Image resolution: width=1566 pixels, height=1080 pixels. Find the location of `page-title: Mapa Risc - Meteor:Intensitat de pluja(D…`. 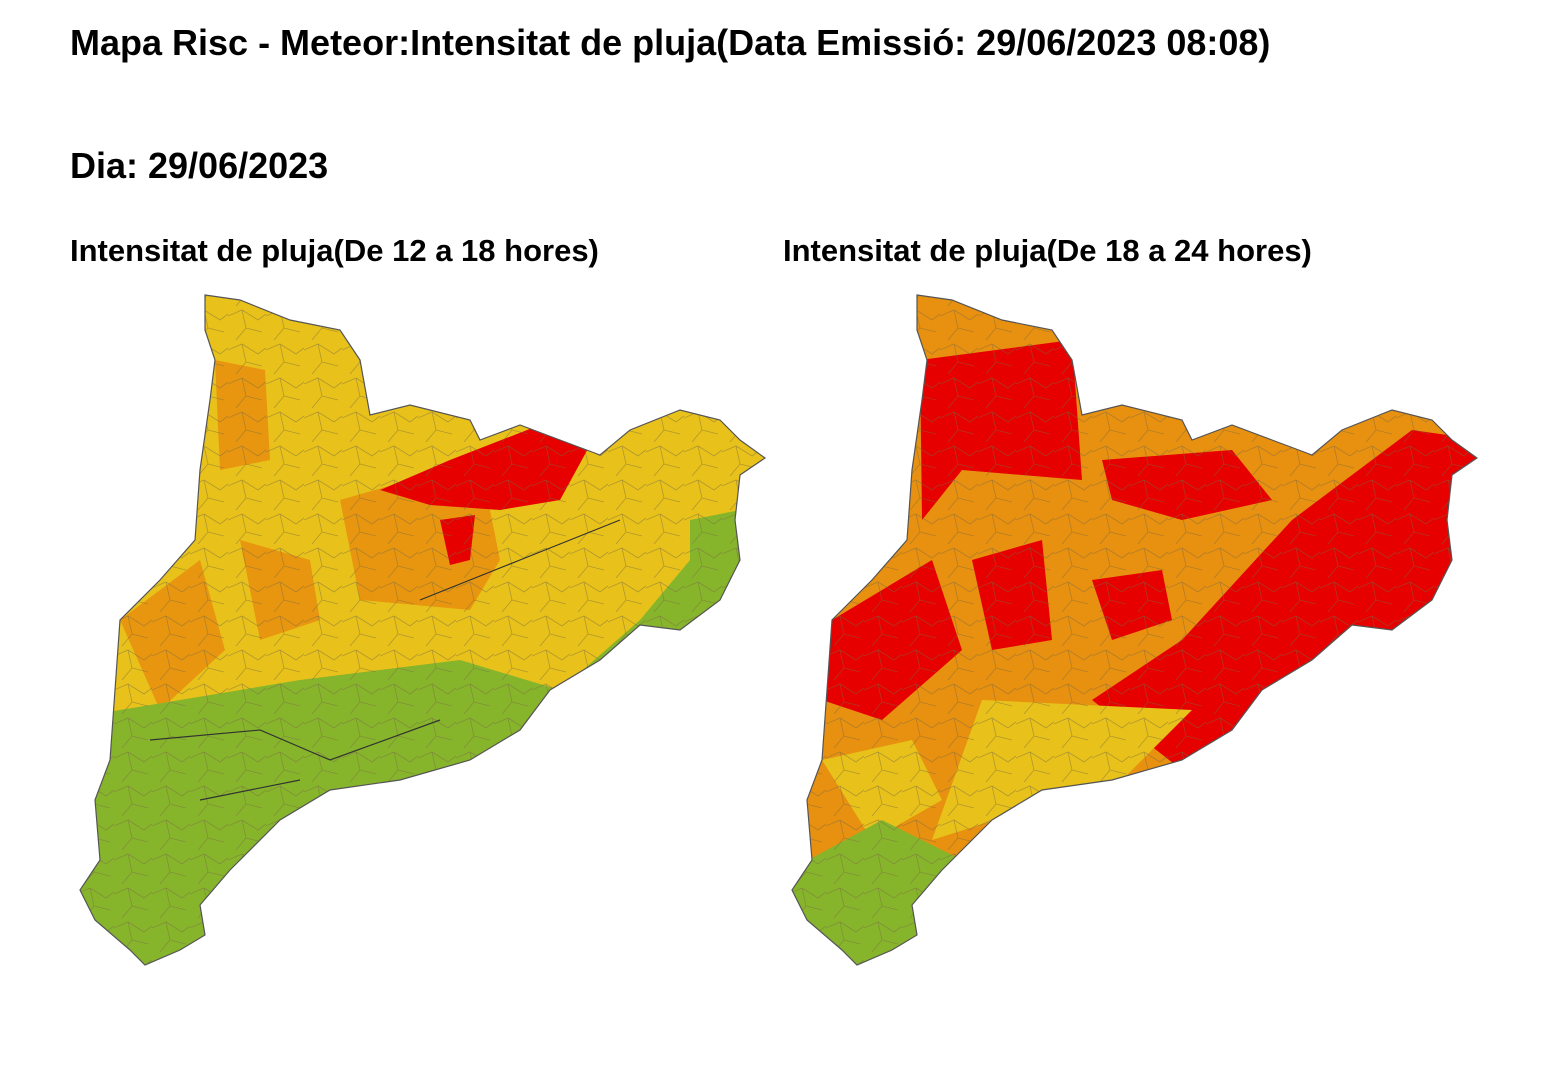

page-title: Mapa Risc - Meteor:Intensitat de pluja(D… is located at coordinates (670, 42).